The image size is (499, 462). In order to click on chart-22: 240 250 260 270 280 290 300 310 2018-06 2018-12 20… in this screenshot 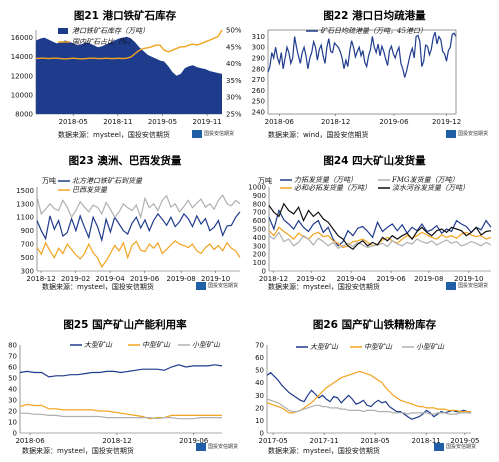, I will do `click(357, 76)`.